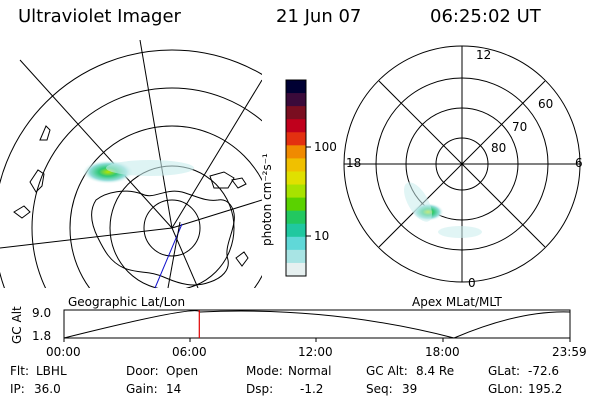 The height and width of the screenshot is (400, 600). Describe the element at coordinates (472, 283) in the screenshot. I see `mlt-label-0: 0` at that location.